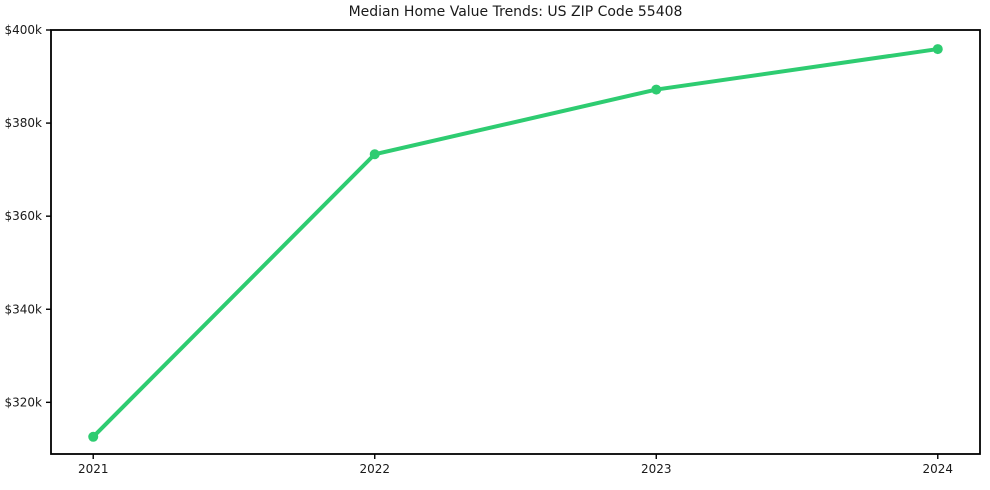 The image size is (990, 490). Describe the element at coordinates (24, 309) in the screenshot. I see `y-tick-label: $340k` at that location.